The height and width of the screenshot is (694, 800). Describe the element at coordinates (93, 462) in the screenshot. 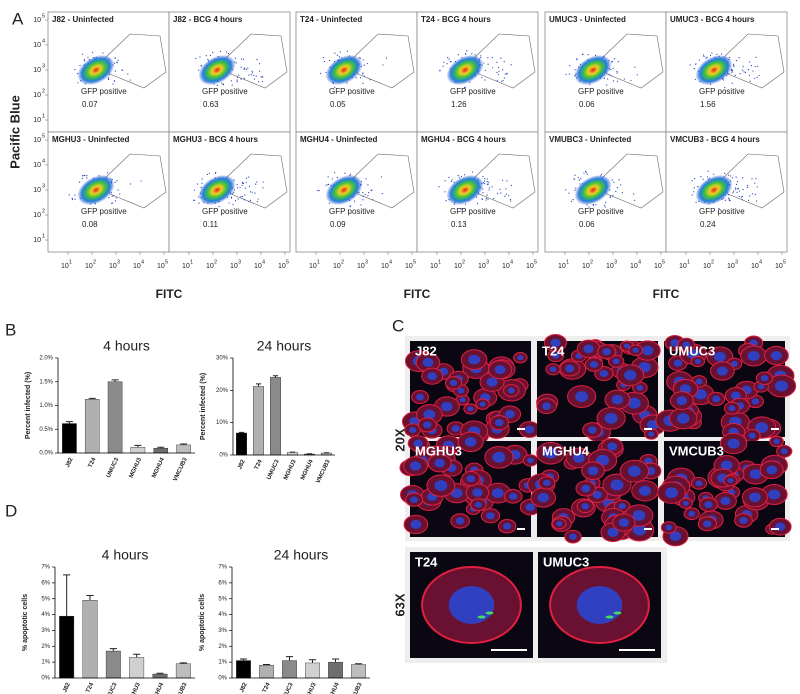

I see `x-tick-label: T24` at that location.